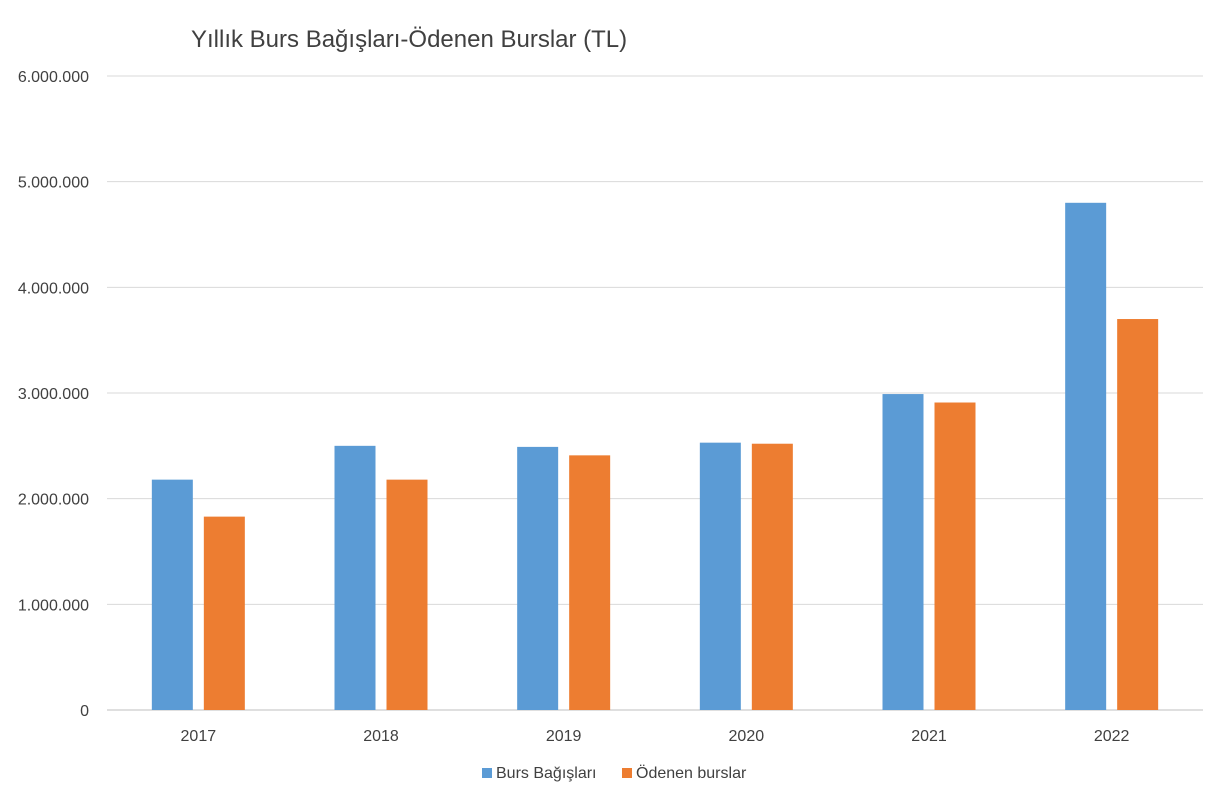 The height and width of the screenshot is (807, 1227). I want to click on y-tick-label: 5.000.000, so click(53, 183).